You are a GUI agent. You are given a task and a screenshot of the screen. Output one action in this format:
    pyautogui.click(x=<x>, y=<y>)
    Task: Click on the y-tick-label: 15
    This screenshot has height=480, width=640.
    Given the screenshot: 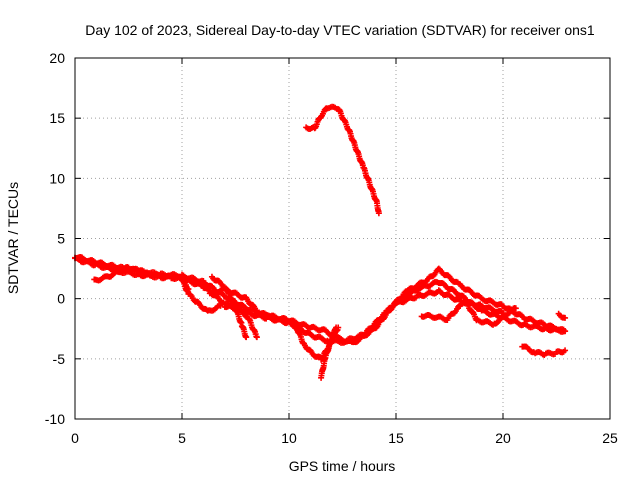 What is the action you would take?
    pyautogui.click(x=57, y=118)
    